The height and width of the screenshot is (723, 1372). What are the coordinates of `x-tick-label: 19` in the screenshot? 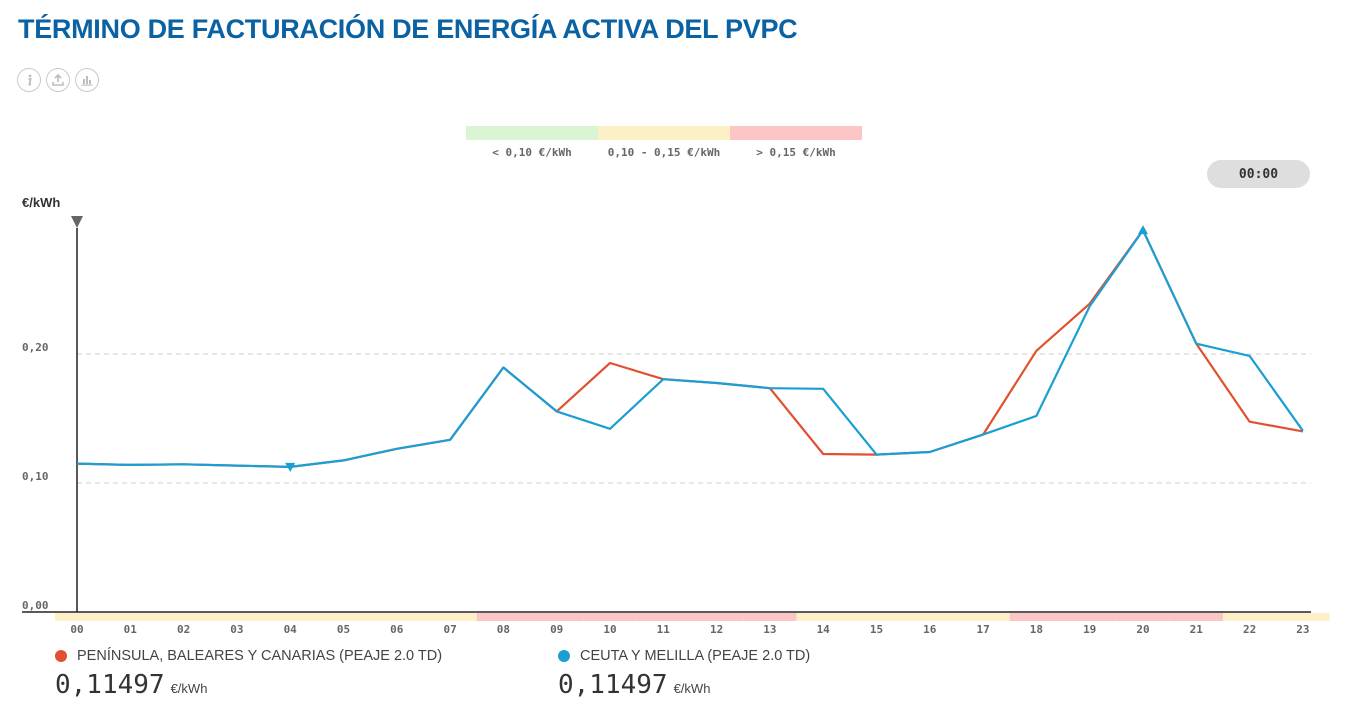 It's located at (1089, 629).